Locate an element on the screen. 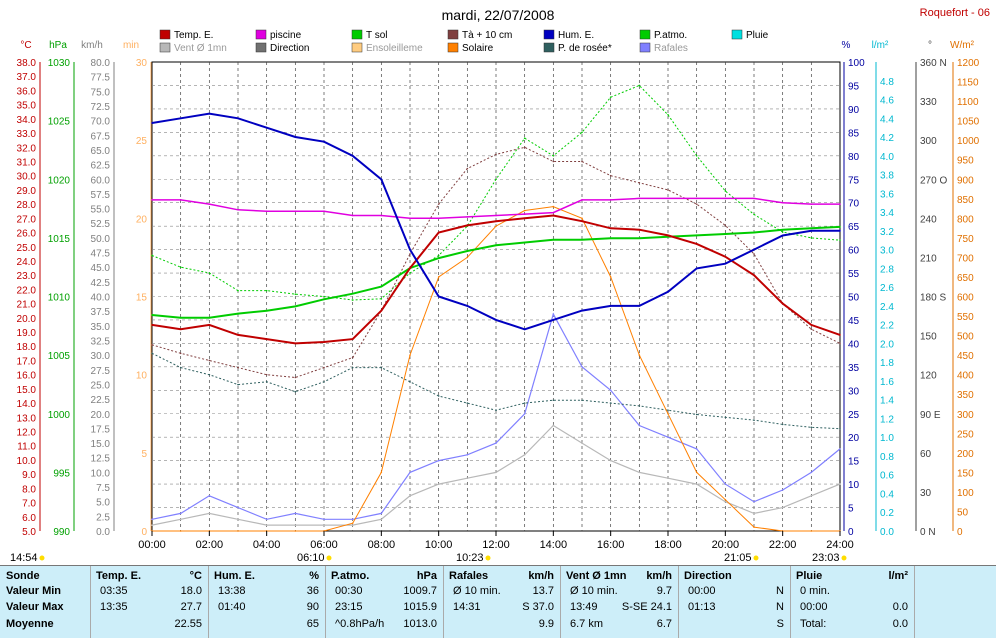  tick-label-hpa: 990 is located at coordinates (61, 532).